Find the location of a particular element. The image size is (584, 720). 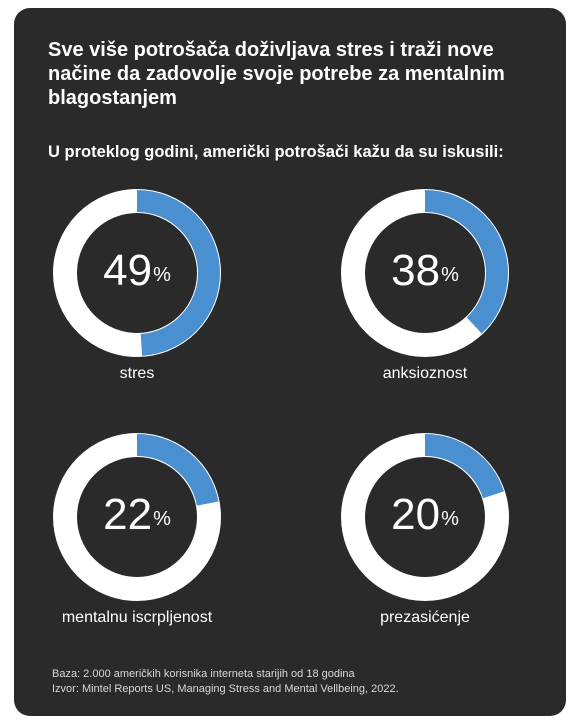

percentage-label: 38% is located at coordinates (425, 271).